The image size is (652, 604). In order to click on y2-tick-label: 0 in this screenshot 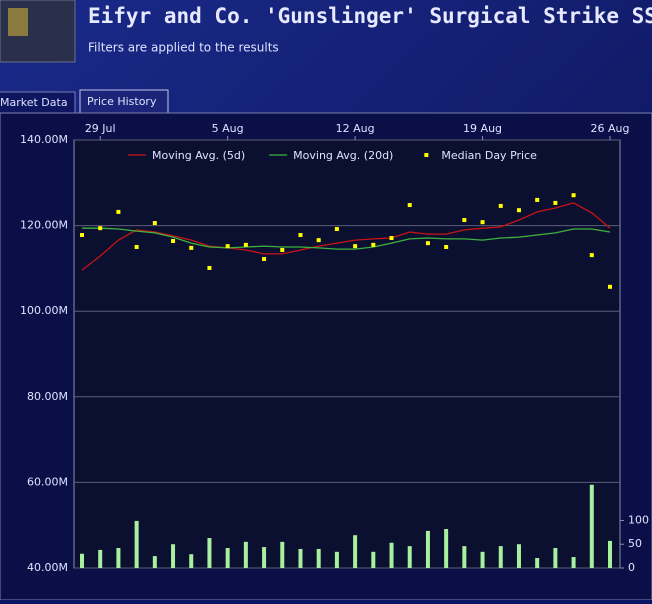, I will do `click(631, 567)`.